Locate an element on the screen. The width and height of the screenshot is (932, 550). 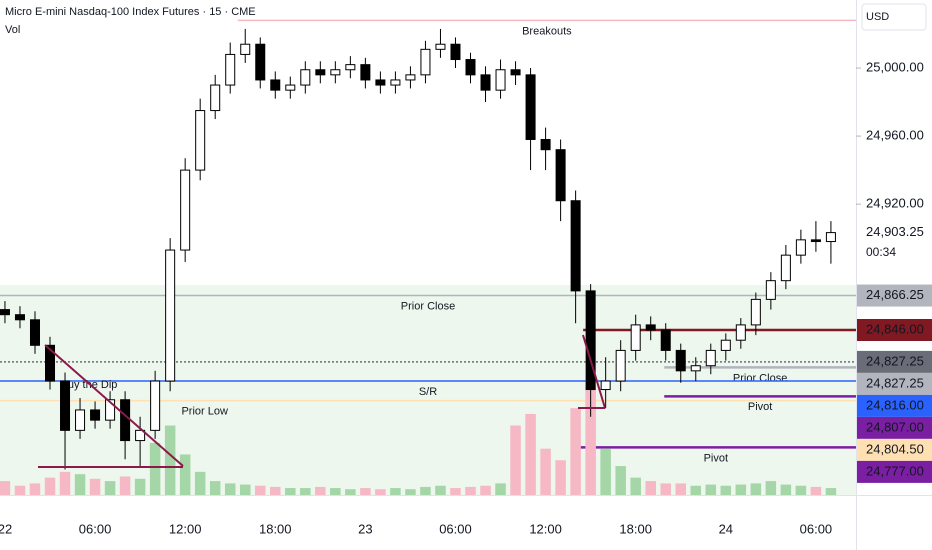
y-tick-label: 24,920.00 is located at coordinates (895, 203).